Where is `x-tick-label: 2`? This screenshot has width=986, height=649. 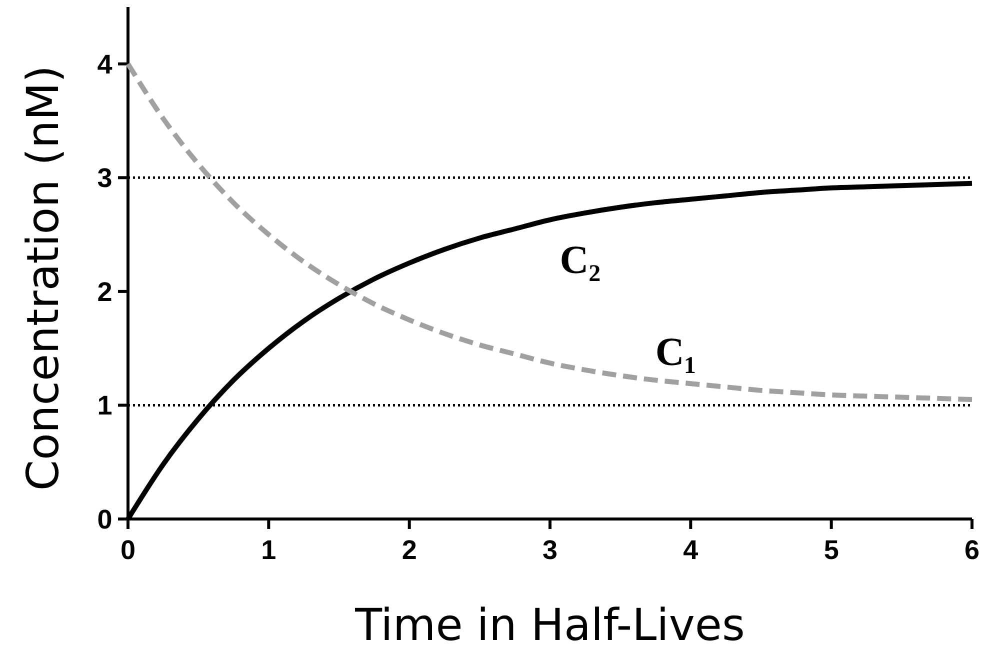
x-tick-label: 2 is located at coordinates (409, 550).